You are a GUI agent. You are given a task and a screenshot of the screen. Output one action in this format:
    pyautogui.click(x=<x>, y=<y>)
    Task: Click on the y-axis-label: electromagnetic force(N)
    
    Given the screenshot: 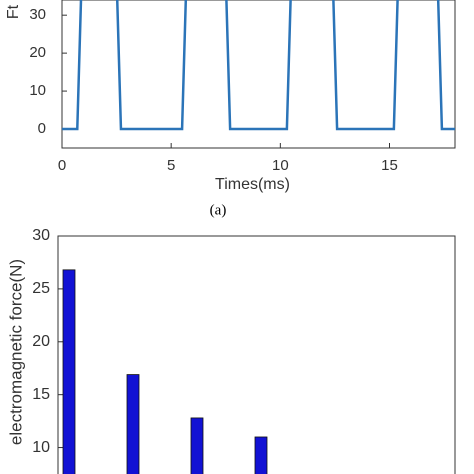 What is the action you would take?
    pyautogui.click(x=15, y=352)
    